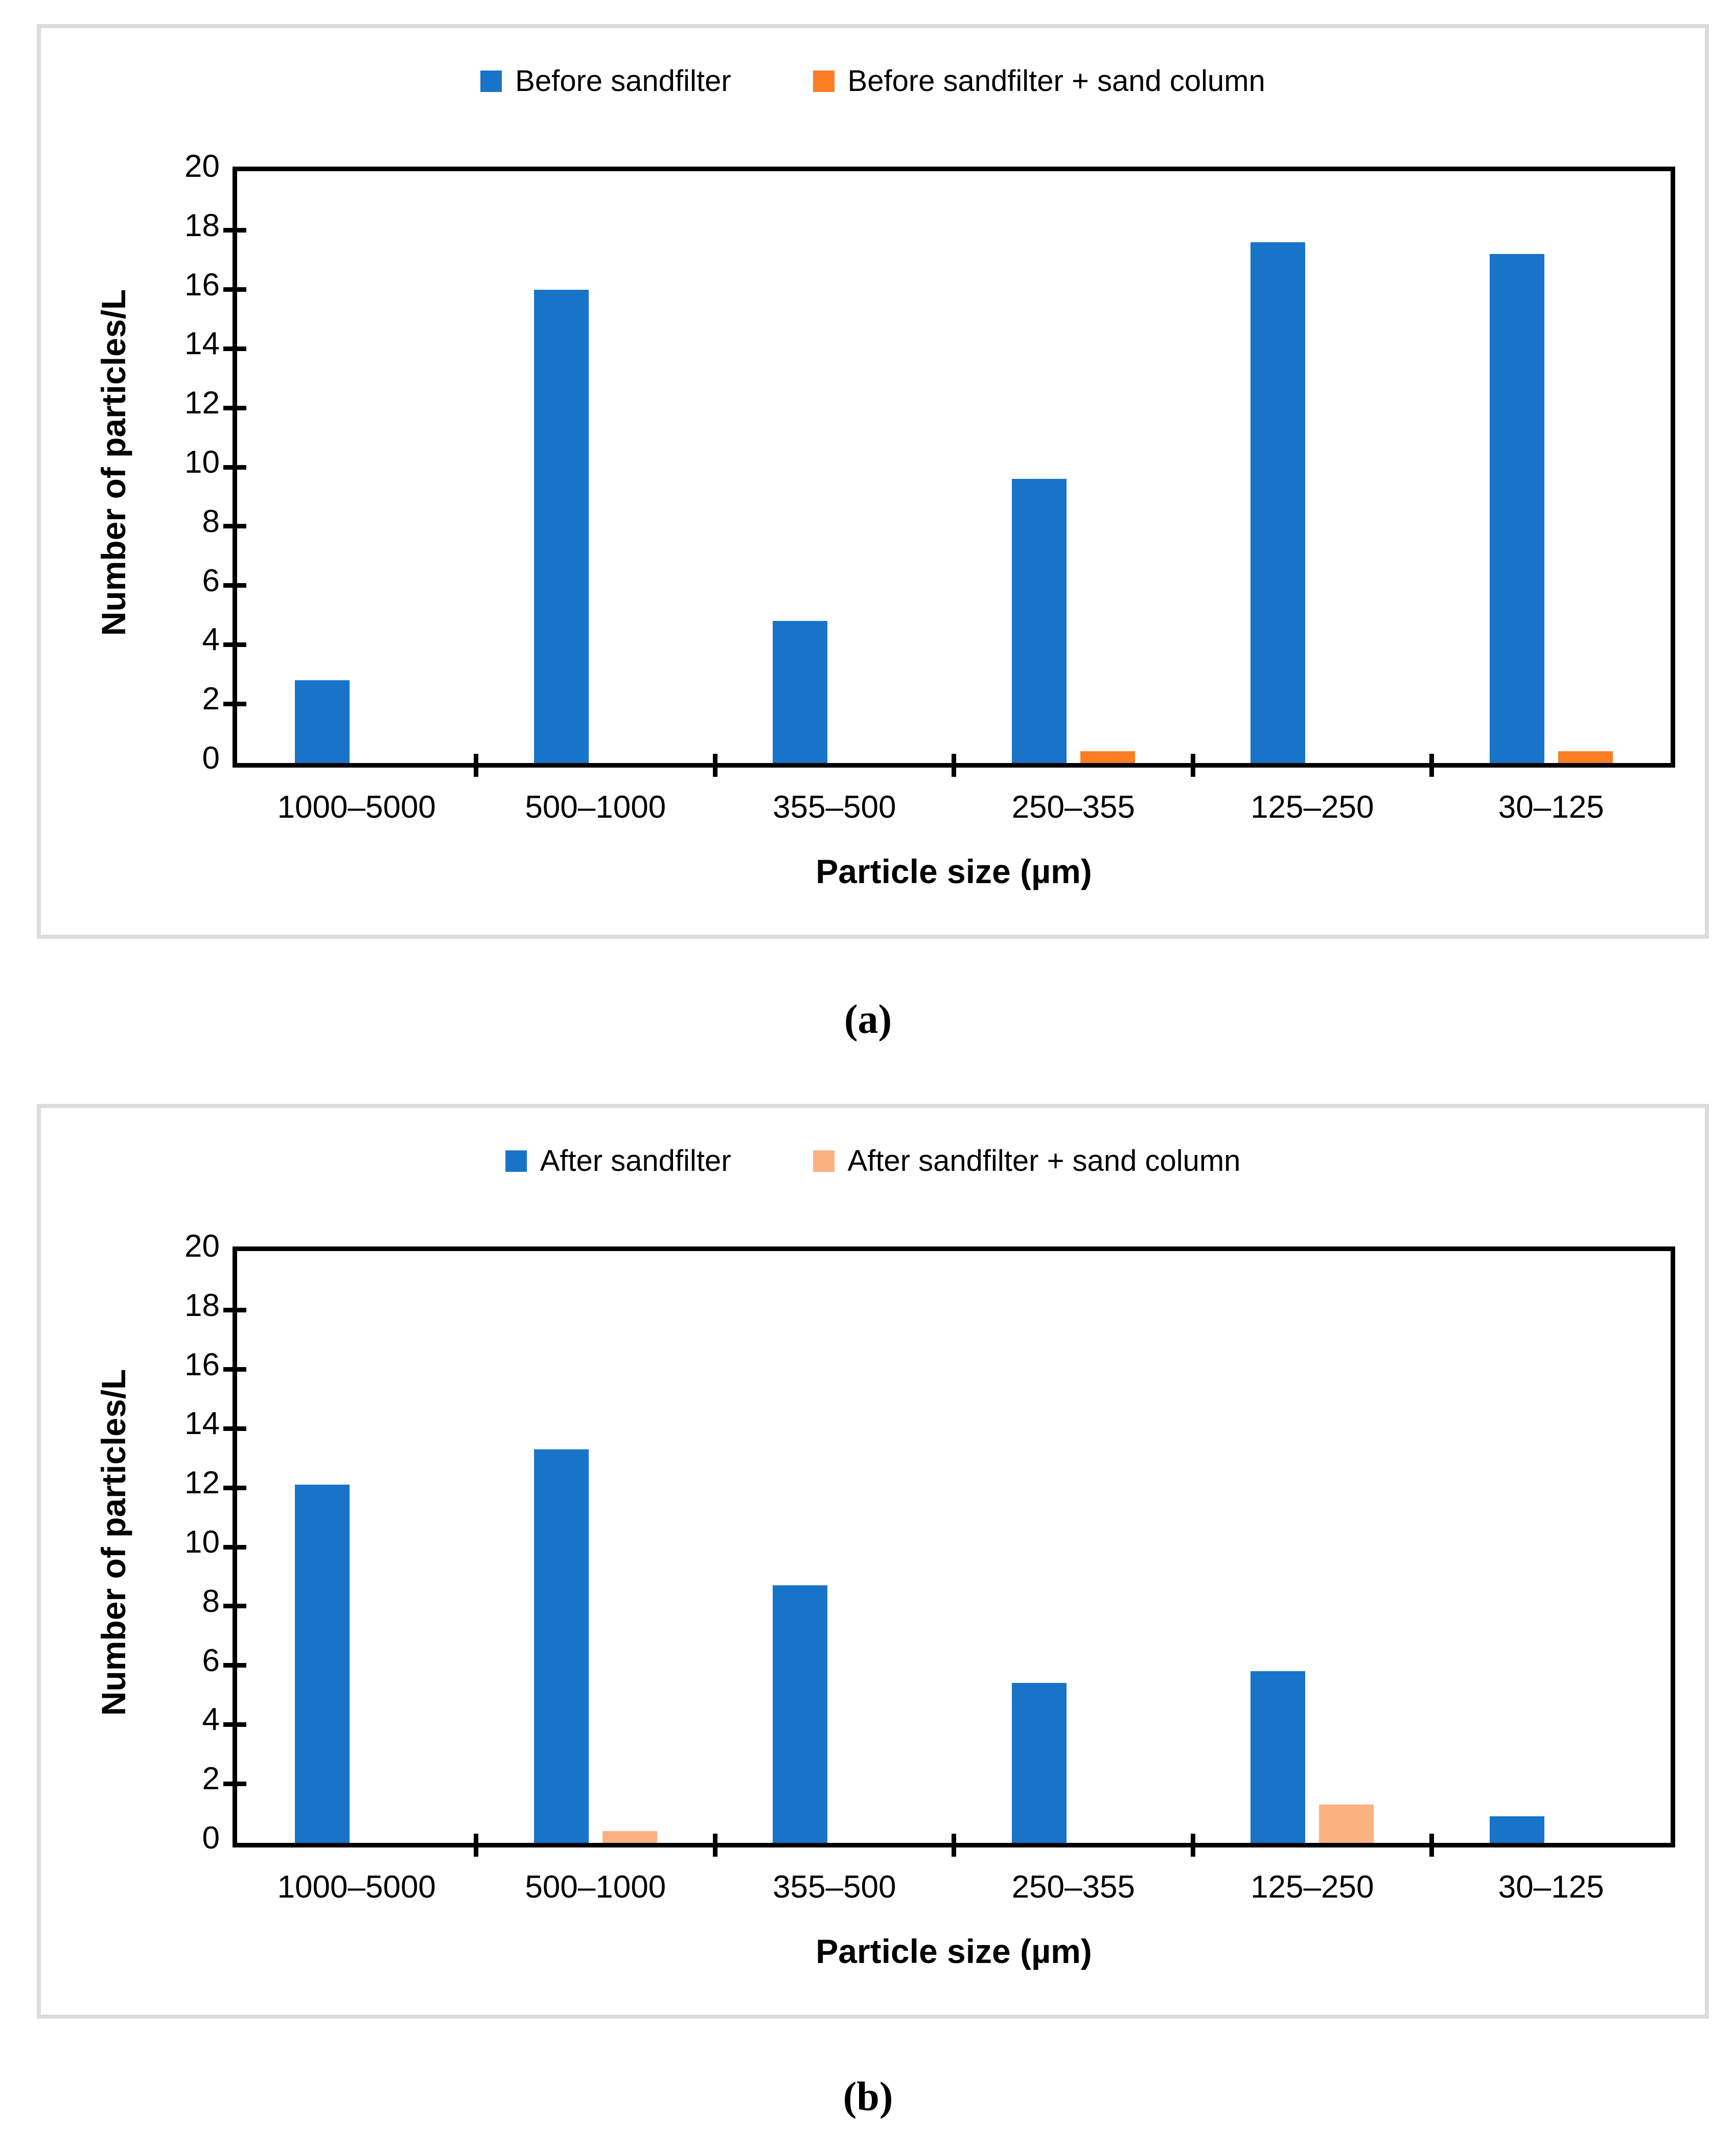 This screenshot has width=1736, height=2149. Describe the element at coordinates (1044, 1161) in the screenshot. I see `legend-label: After sandfilter + sand column` at that location.